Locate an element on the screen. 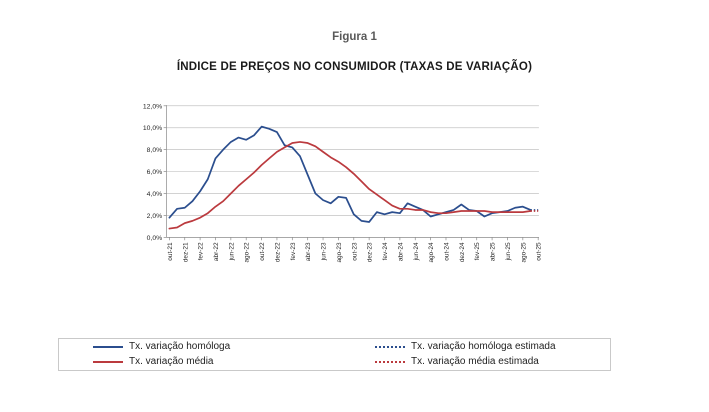  y-tick-label: 8,0% is located at coordinates (155, 150).